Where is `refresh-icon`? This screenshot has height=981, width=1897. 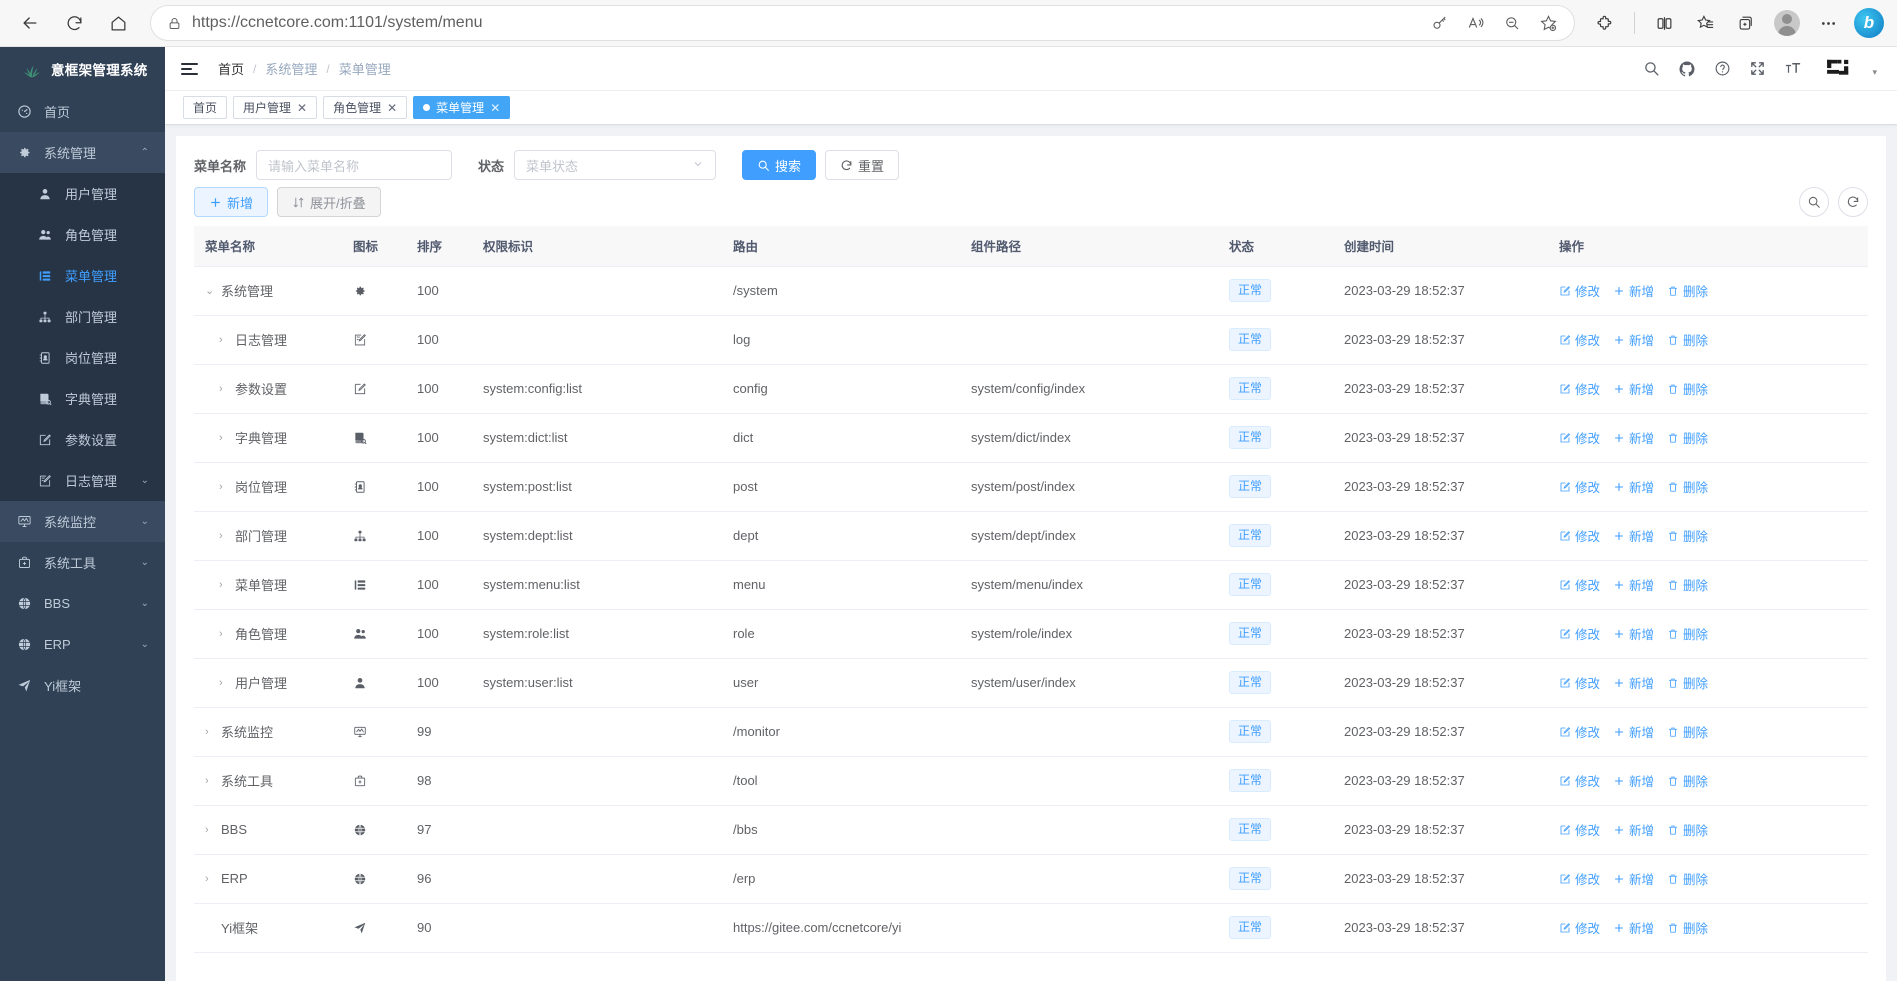
refresh-icon is located at coordinates (1853, 202).